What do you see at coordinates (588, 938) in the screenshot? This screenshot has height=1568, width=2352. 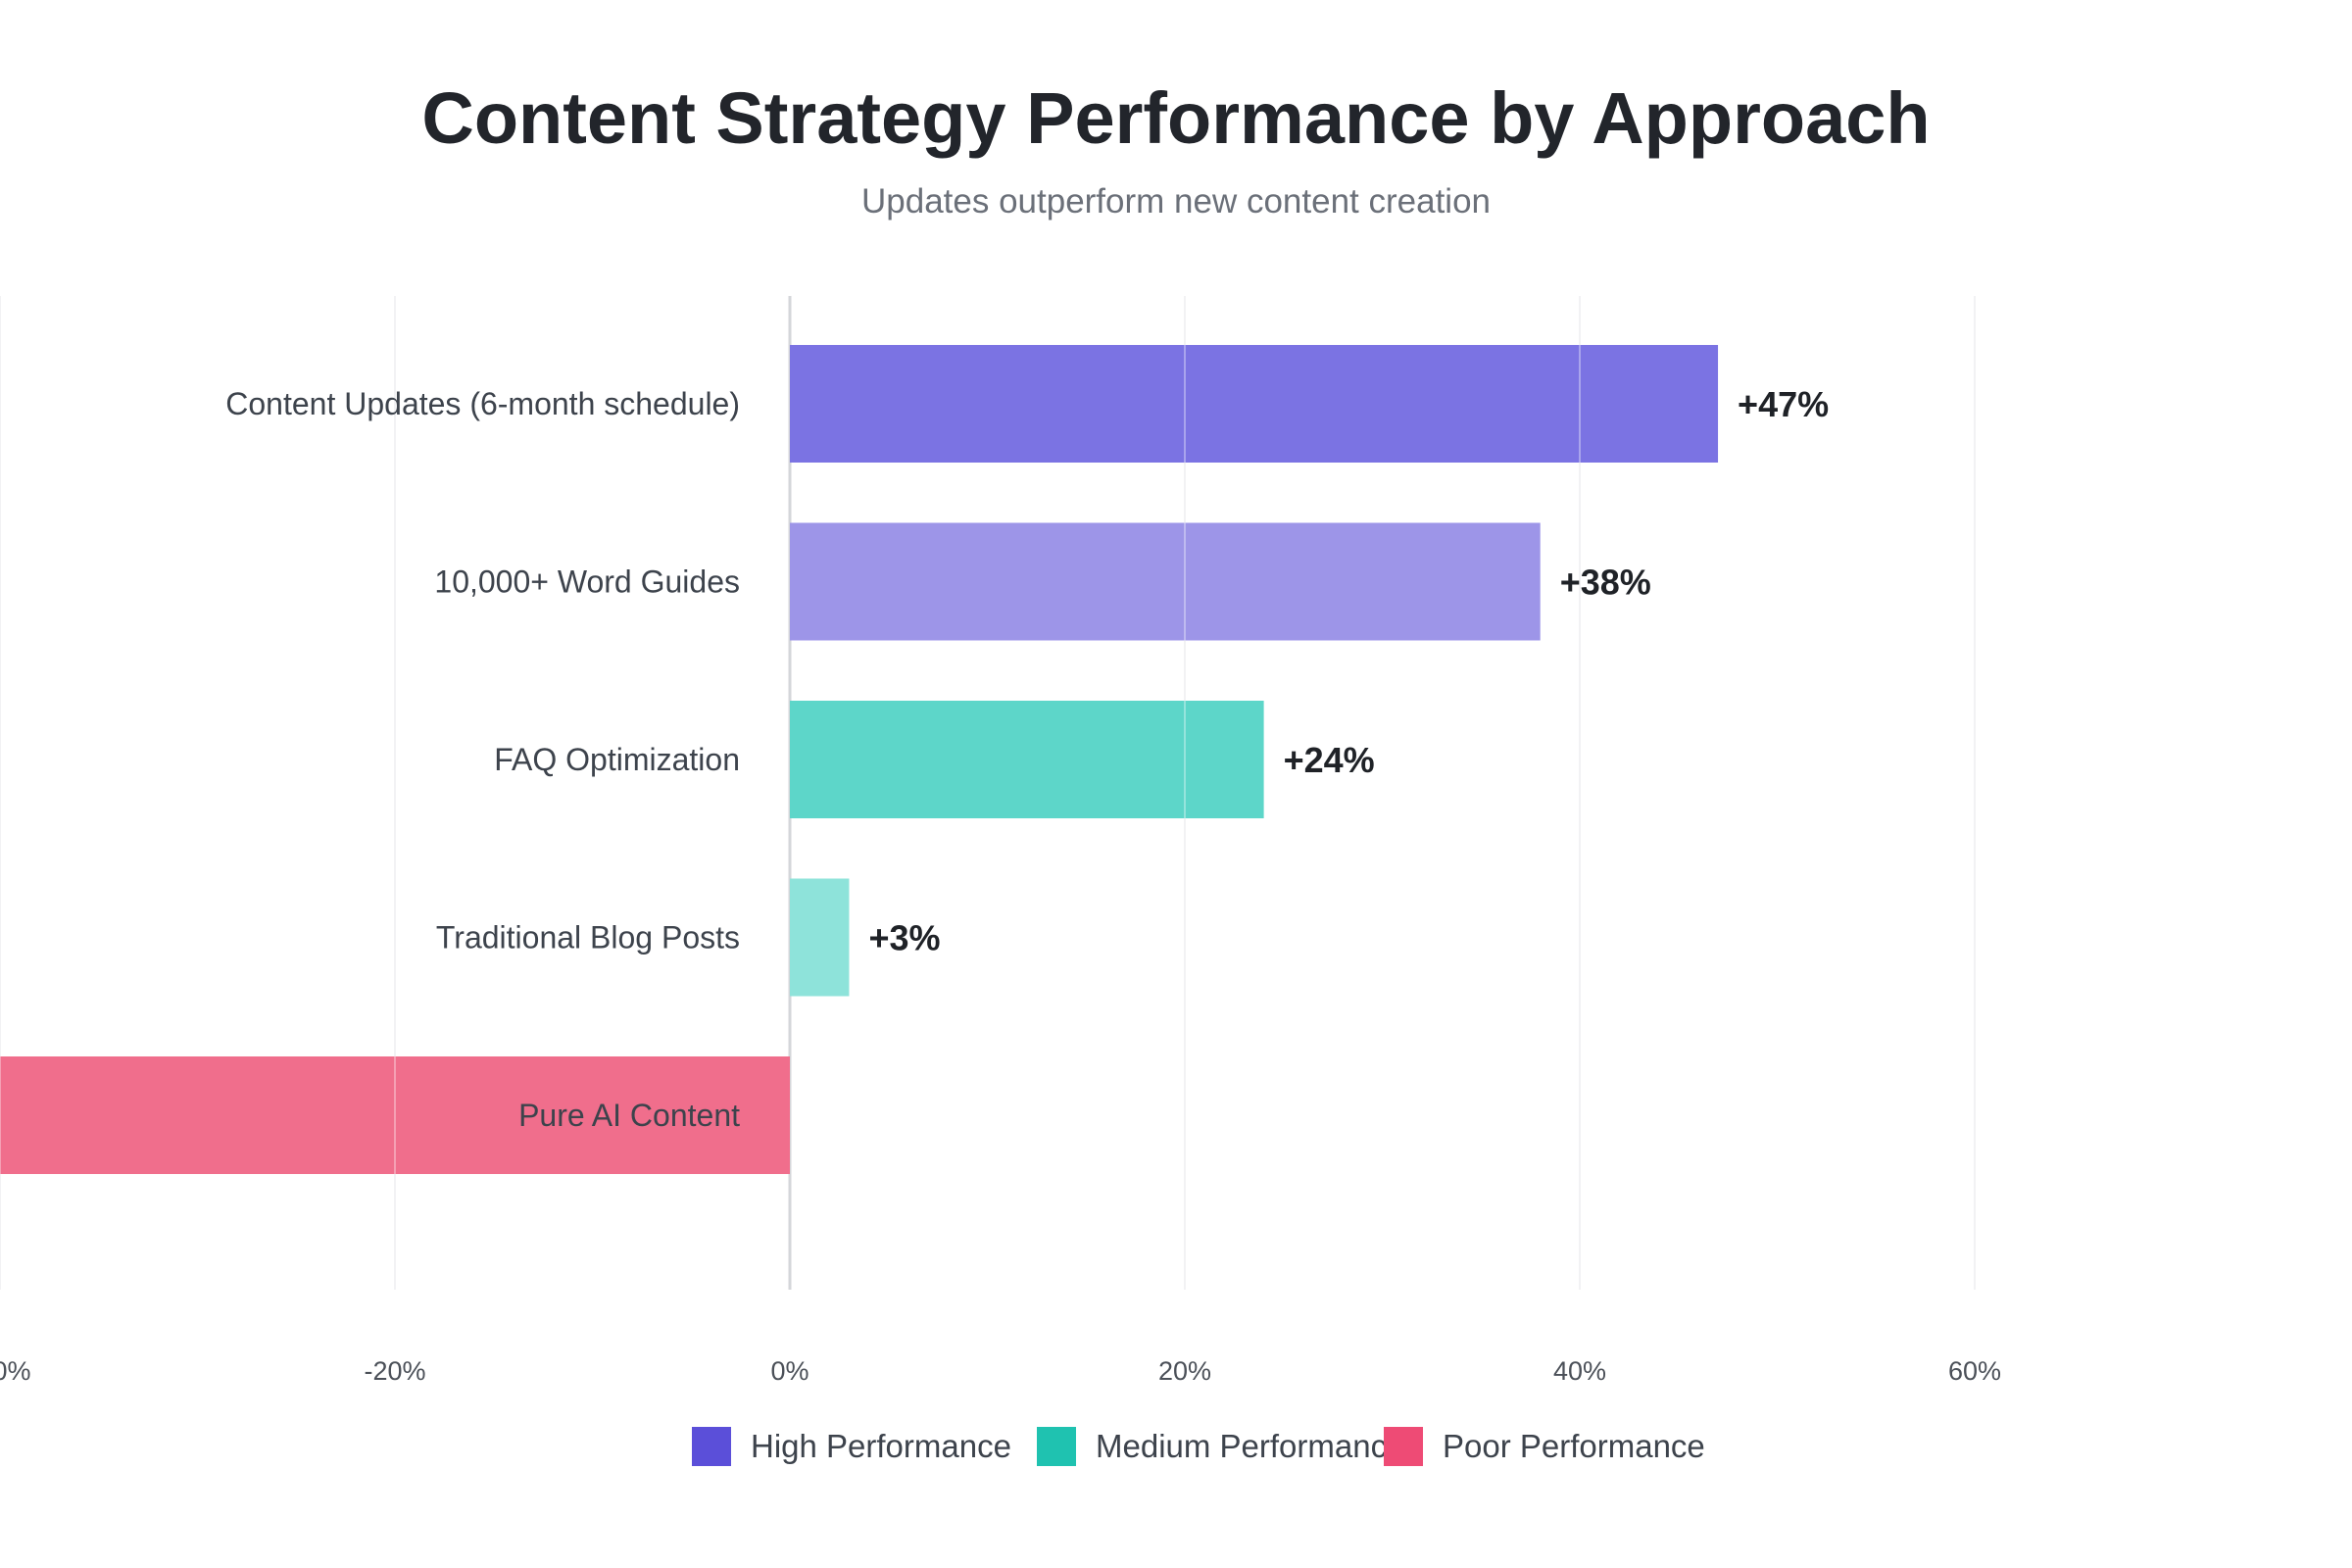 I see `category-label: Traditional Blog Posts` at bounding box center [588, 938].